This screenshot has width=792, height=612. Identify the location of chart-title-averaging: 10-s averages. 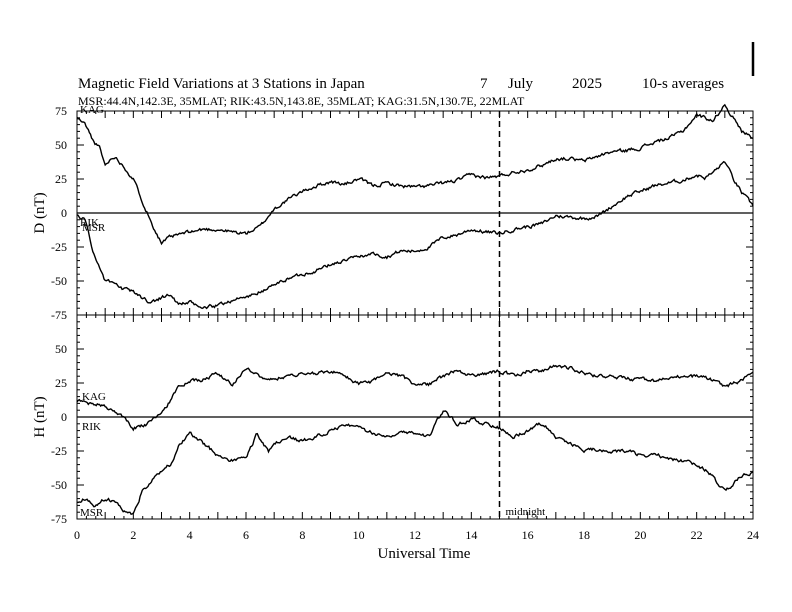
(683, 84).